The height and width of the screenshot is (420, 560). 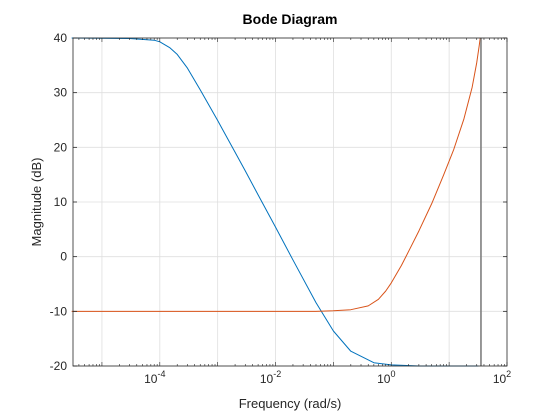 What do you see at coordinates (61, 147) in the screenshot?
I see `y-tick-label: 20` at bounding box center [61, 147].